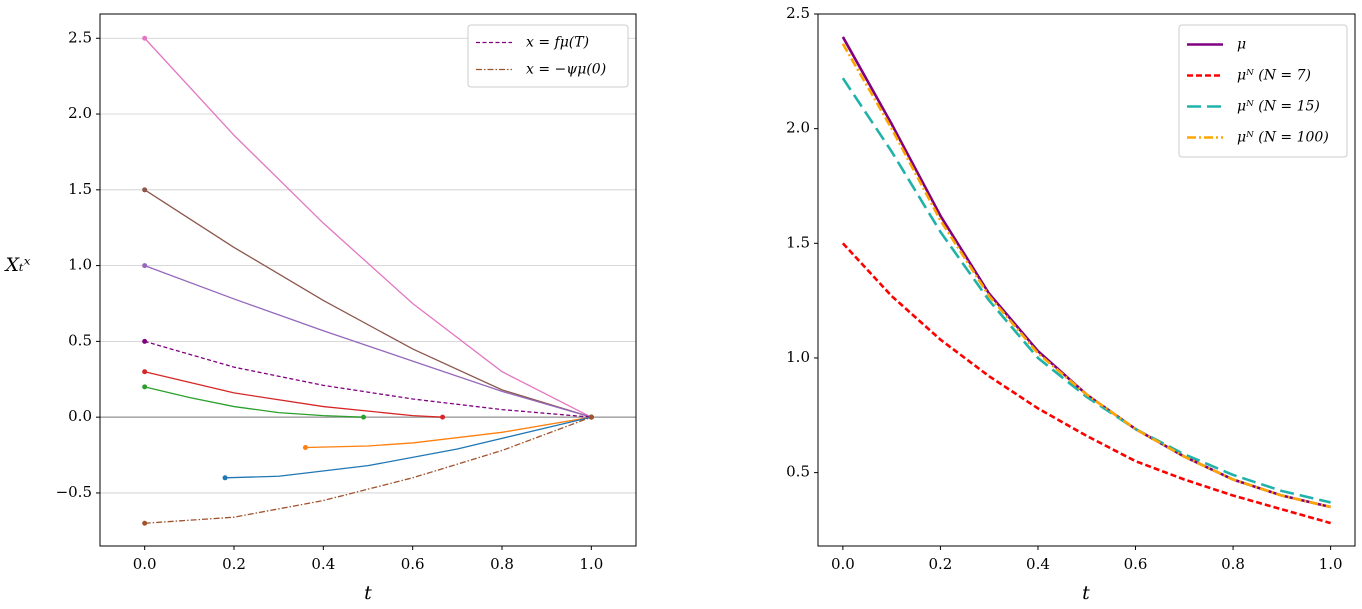 The height and width of the screenshot is (609, 1362). Describe the element at coordinates (17, 265) in the screenshot. I see `y-axis-label: Xₜˣ` at that location.